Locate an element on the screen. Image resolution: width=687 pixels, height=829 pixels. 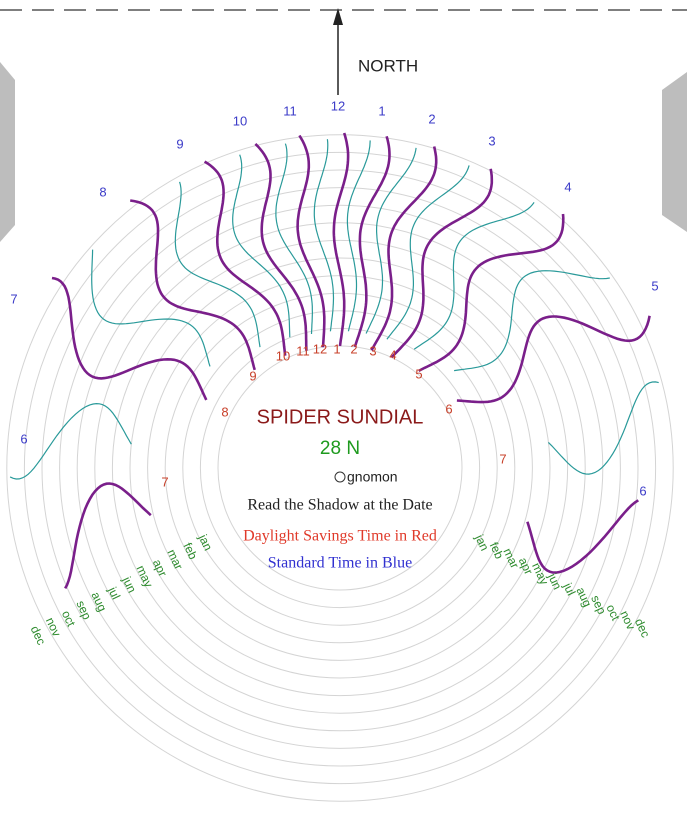
dst-hour-label: 3 is located at coordinates (372, 350).